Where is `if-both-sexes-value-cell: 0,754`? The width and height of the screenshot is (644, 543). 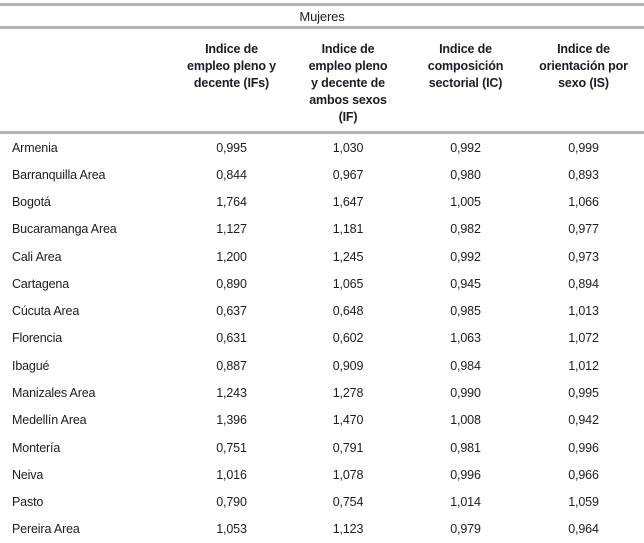 if-both-sexes-value-cell: 0,754 is located at coordinates (348, 502).